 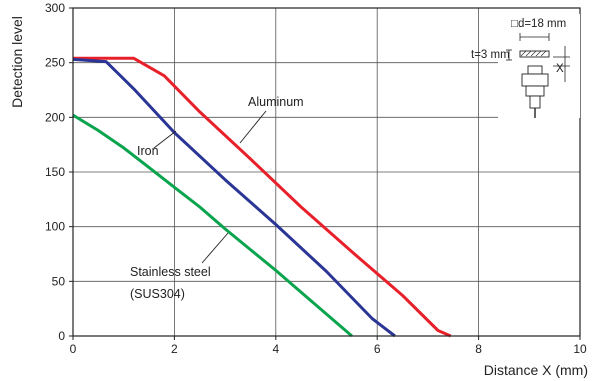 What do you see at coordinates (478, 349) in the screenshot?
I see `x-tick-label: 8` at bounding box center [478, 349].